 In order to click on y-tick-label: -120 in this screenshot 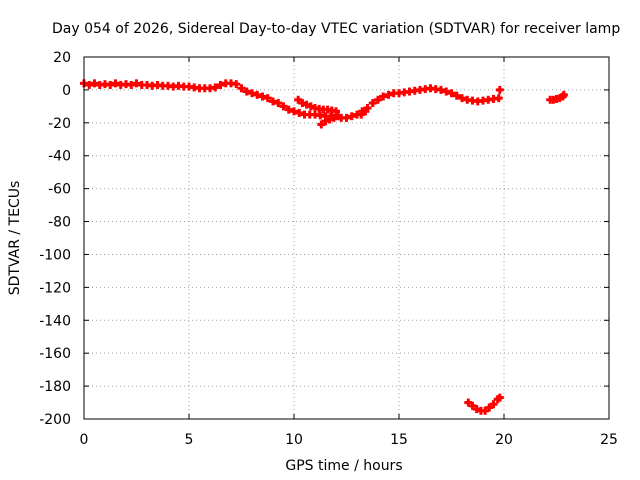, I will do `click(55, 288)`.